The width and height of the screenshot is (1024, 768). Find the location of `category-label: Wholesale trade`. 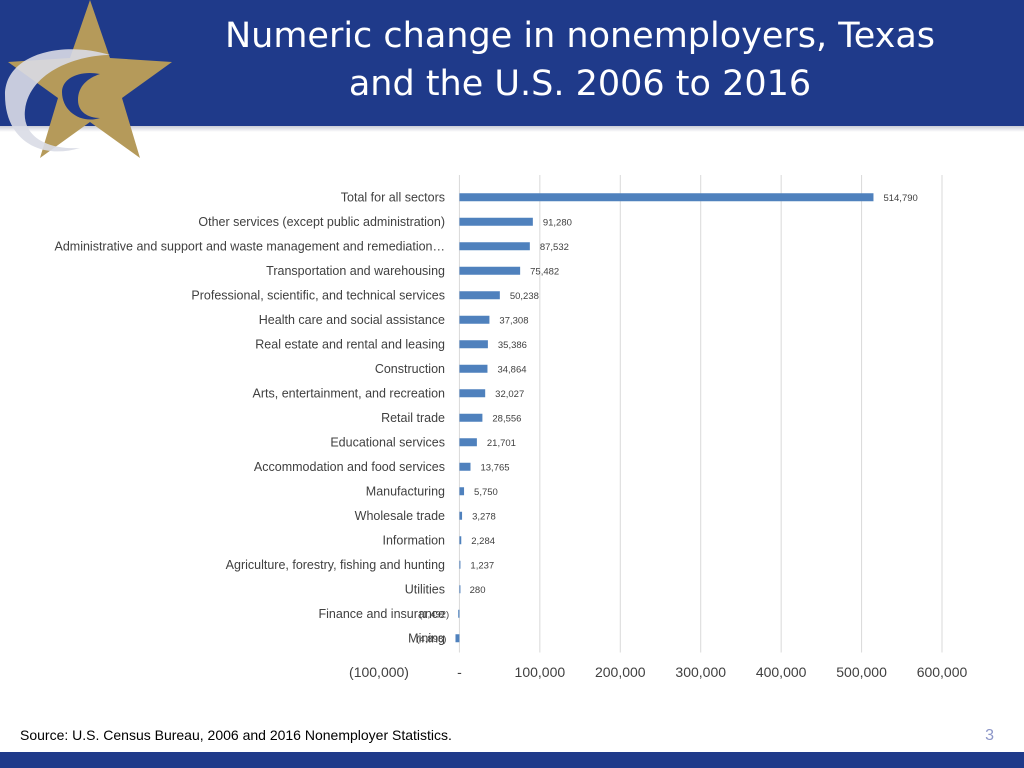

category-label: Wholesale trade is located at coordinates (400, 516).